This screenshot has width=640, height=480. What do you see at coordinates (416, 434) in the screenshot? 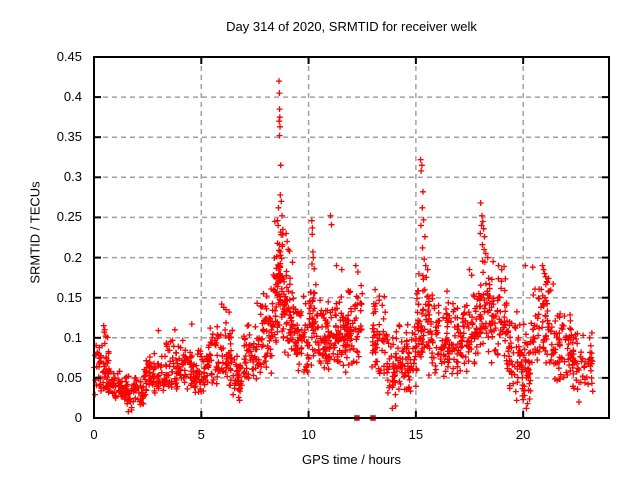
I see `x-tick-label: 15` at bounding box center [416, 434].